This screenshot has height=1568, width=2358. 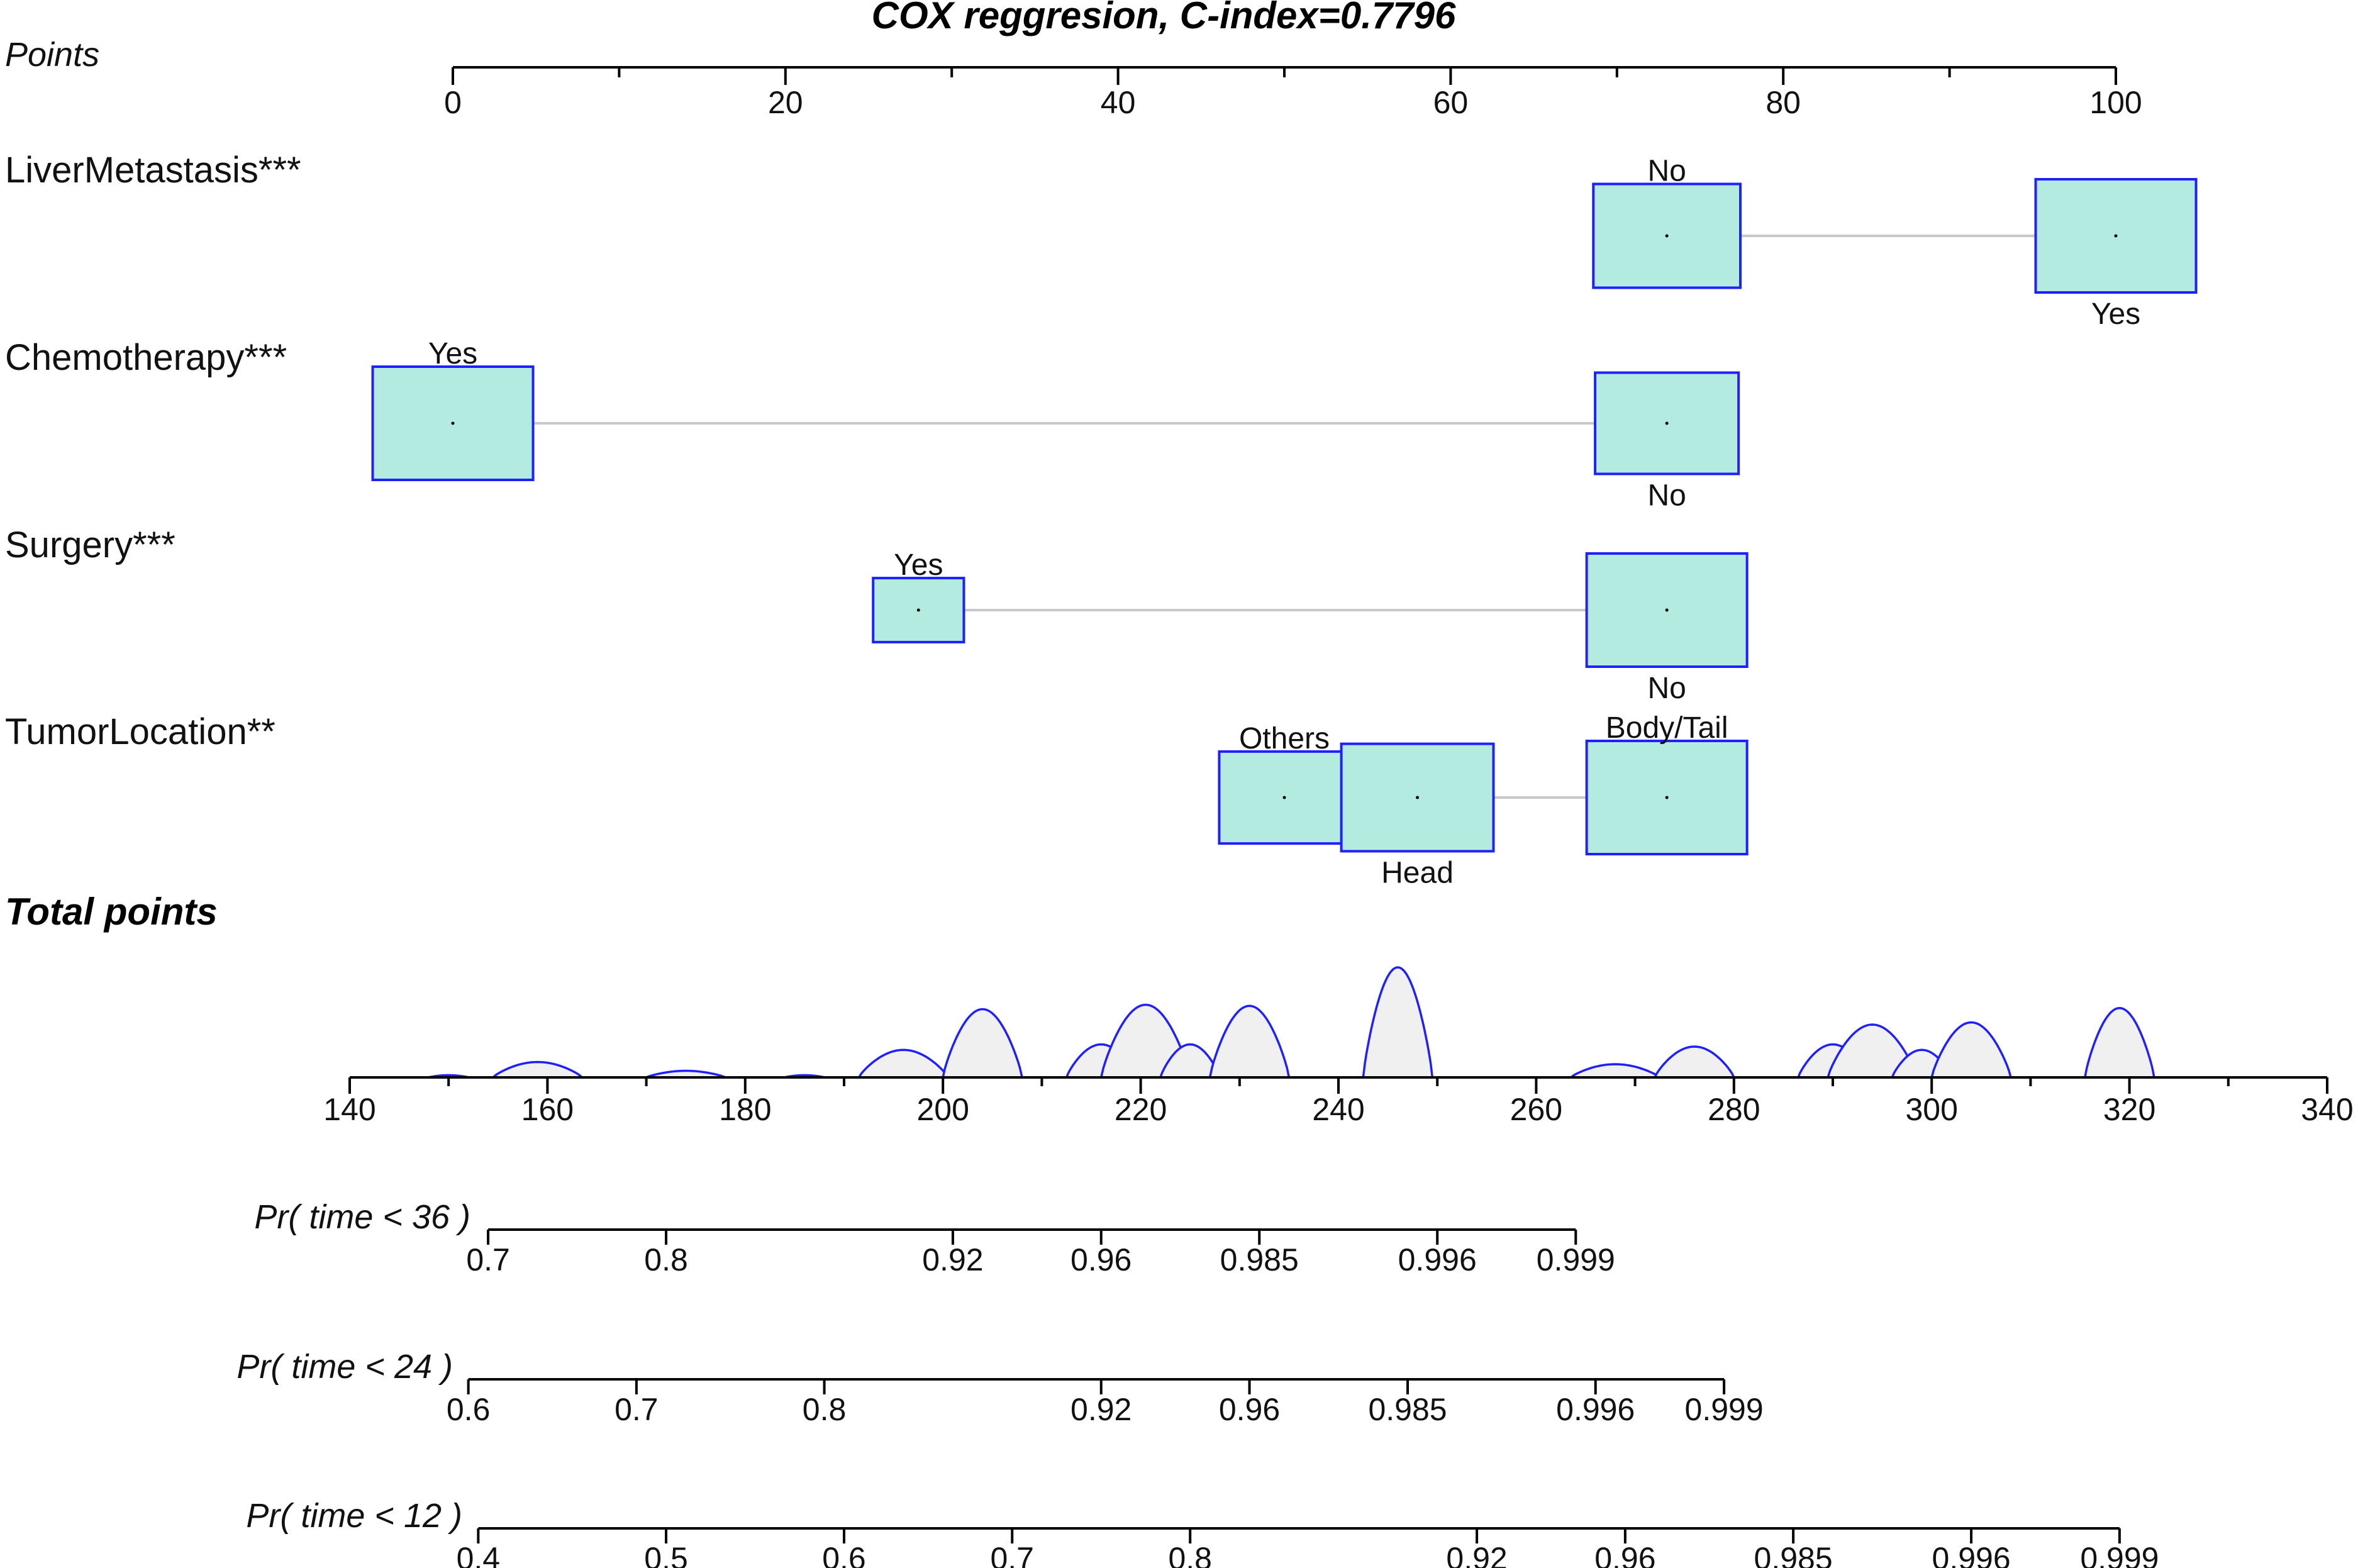 What do you see at coordinates (1101, 241) in the screenshot?
I see `variable-row: LiverMetastasis*** No Yes` at bounding box center [1101, 241].